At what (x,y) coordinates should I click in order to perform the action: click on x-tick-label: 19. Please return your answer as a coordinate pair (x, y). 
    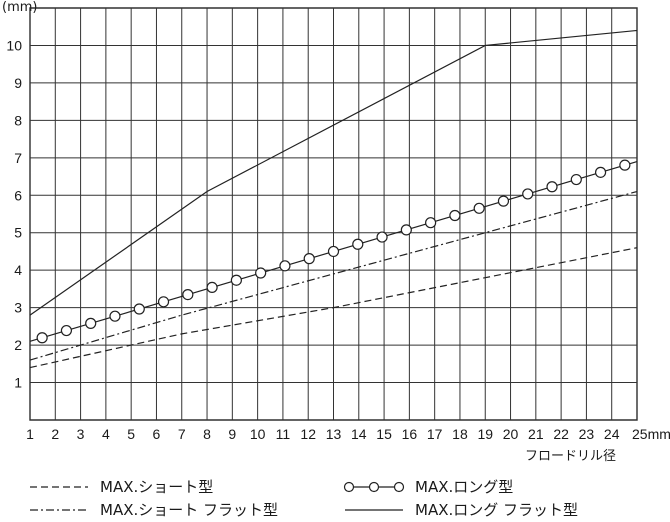
    Looking at the image, I should click on (485, 434).